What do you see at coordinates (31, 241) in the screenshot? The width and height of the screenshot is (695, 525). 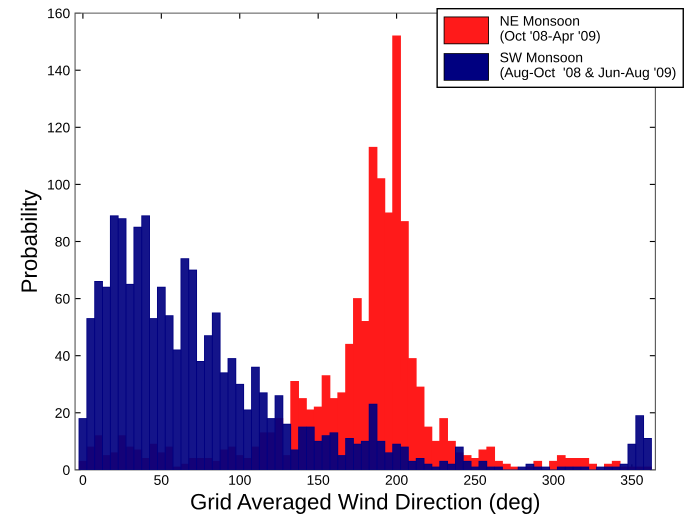 I see `y-axis-title: Probability` at bounding box center [31, 241].